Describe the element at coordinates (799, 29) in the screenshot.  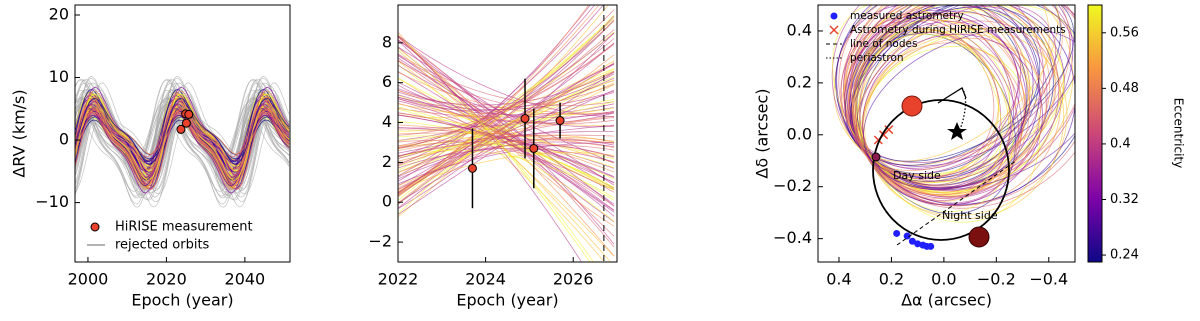
I see `y-tick-label: 0.4` at that location.